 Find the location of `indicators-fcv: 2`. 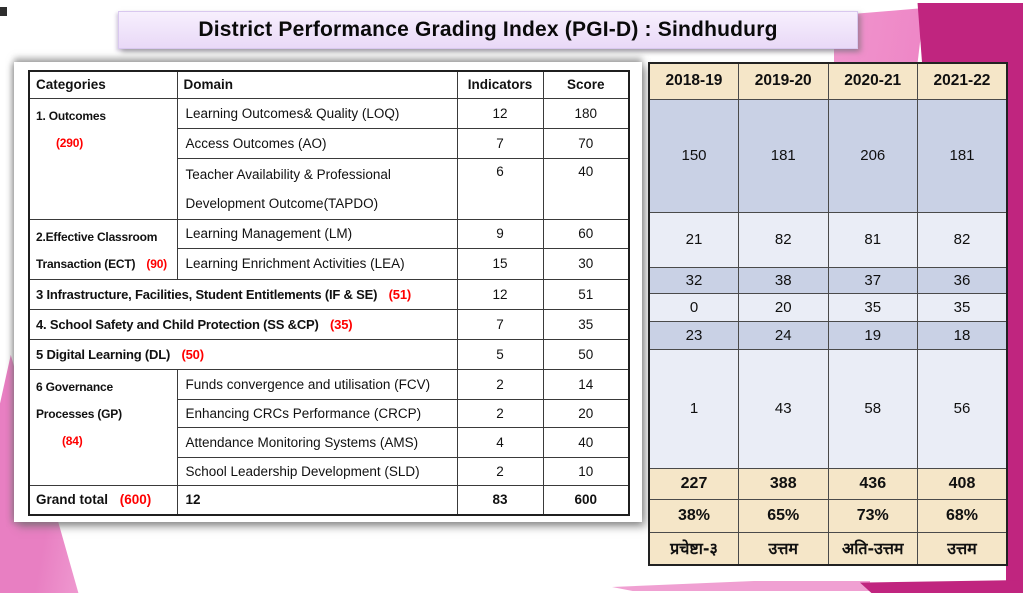

indicators-fcv: 2 is located at coordinates (500, 384).